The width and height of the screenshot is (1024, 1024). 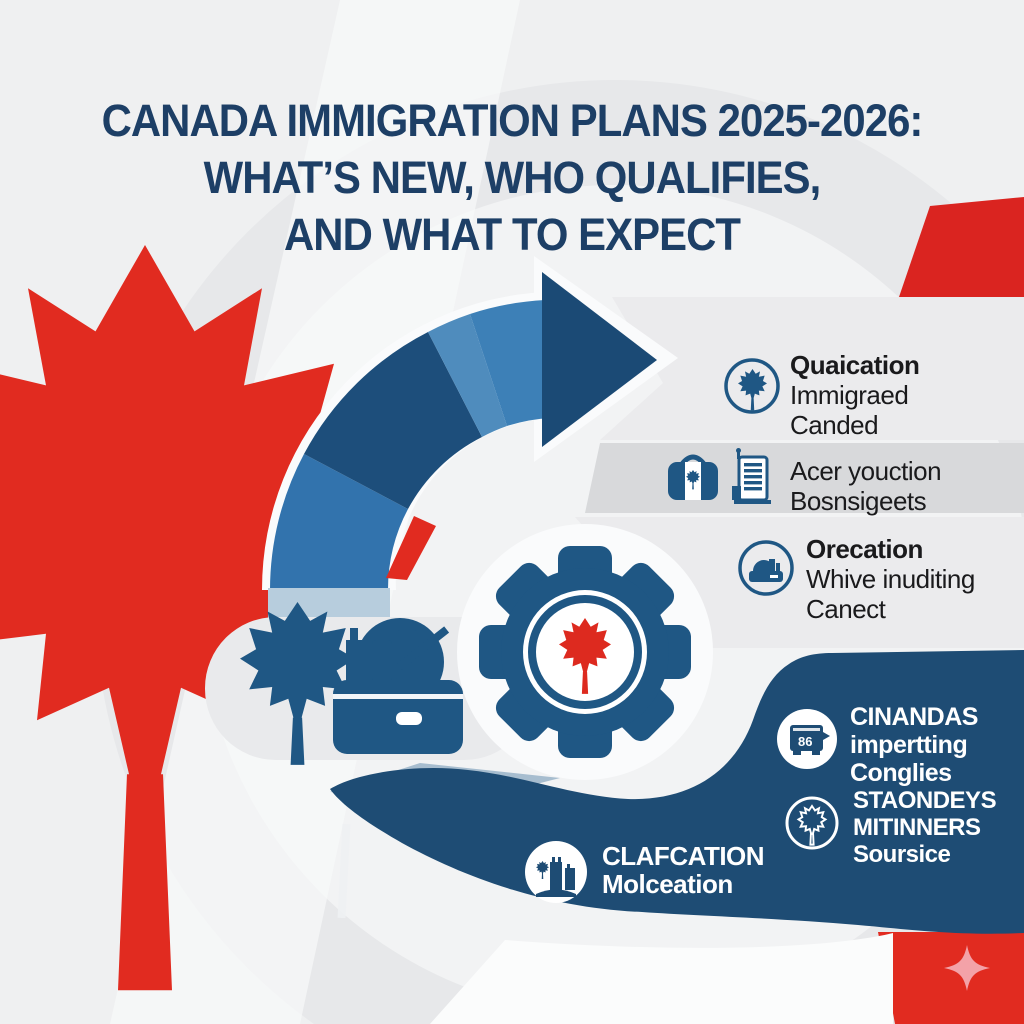 What do you see at coordinates (752, 386) in the screenshot?
I see `maple-leaf-circle-icon` at bounding box center [752, 386].